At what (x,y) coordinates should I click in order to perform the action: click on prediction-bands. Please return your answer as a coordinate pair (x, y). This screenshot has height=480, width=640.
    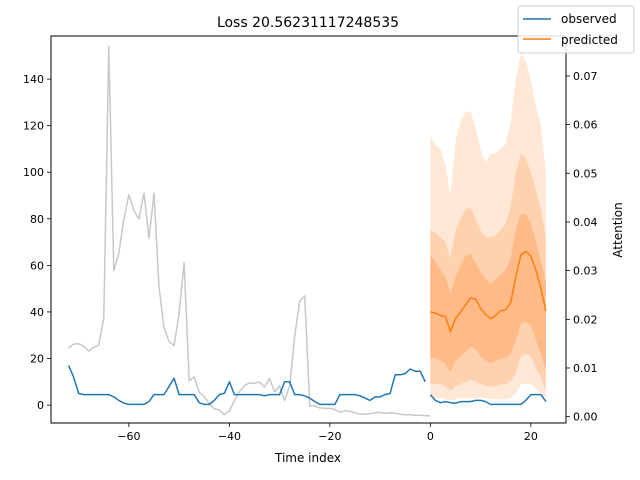
    Looking at the image, I should click on (488, 227).